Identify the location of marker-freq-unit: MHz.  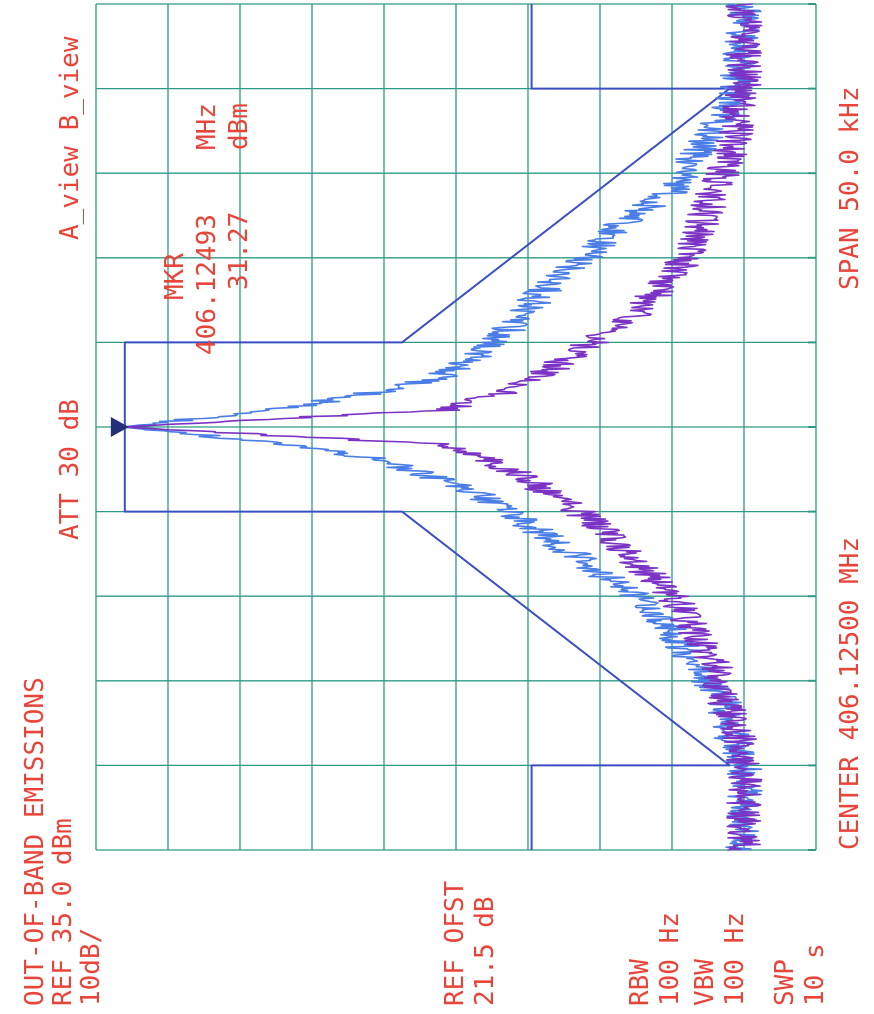
(207, 126).